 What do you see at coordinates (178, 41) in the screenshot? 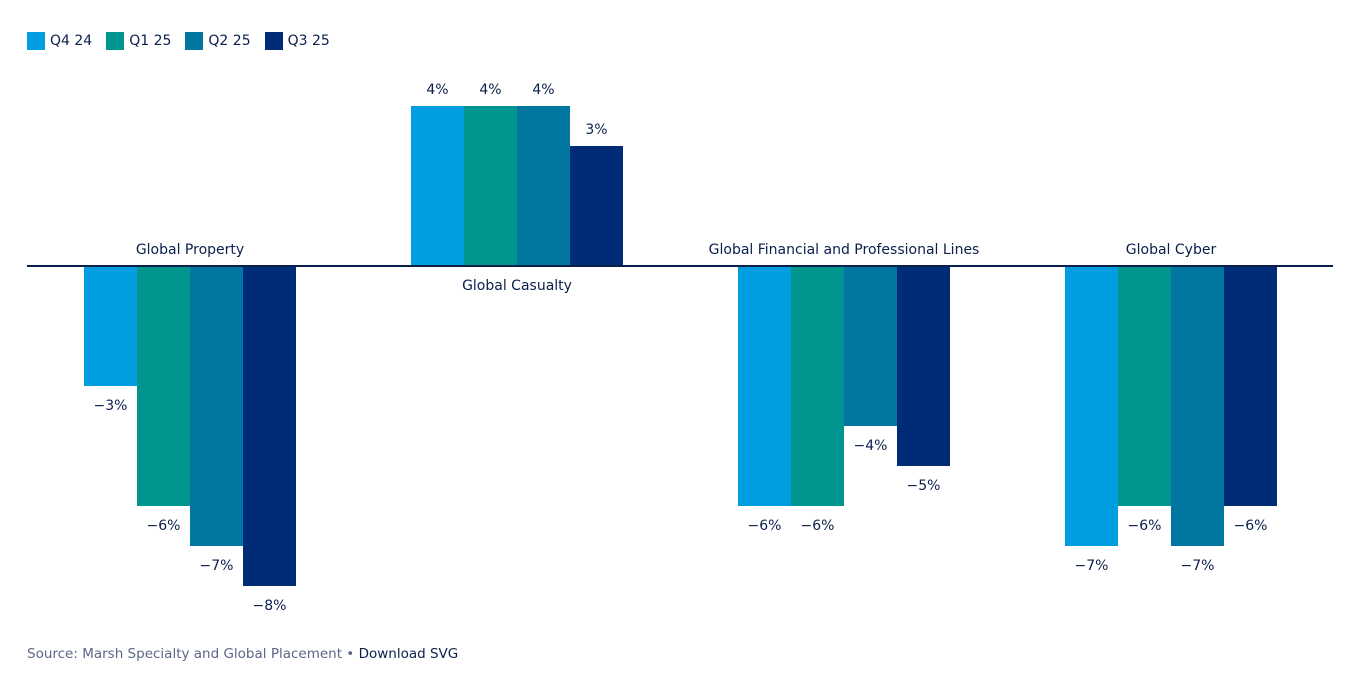
I see `chart-legend: Q4 24 Q1 25 Q2 25 Q3 25` at bounding box center [178, 41].